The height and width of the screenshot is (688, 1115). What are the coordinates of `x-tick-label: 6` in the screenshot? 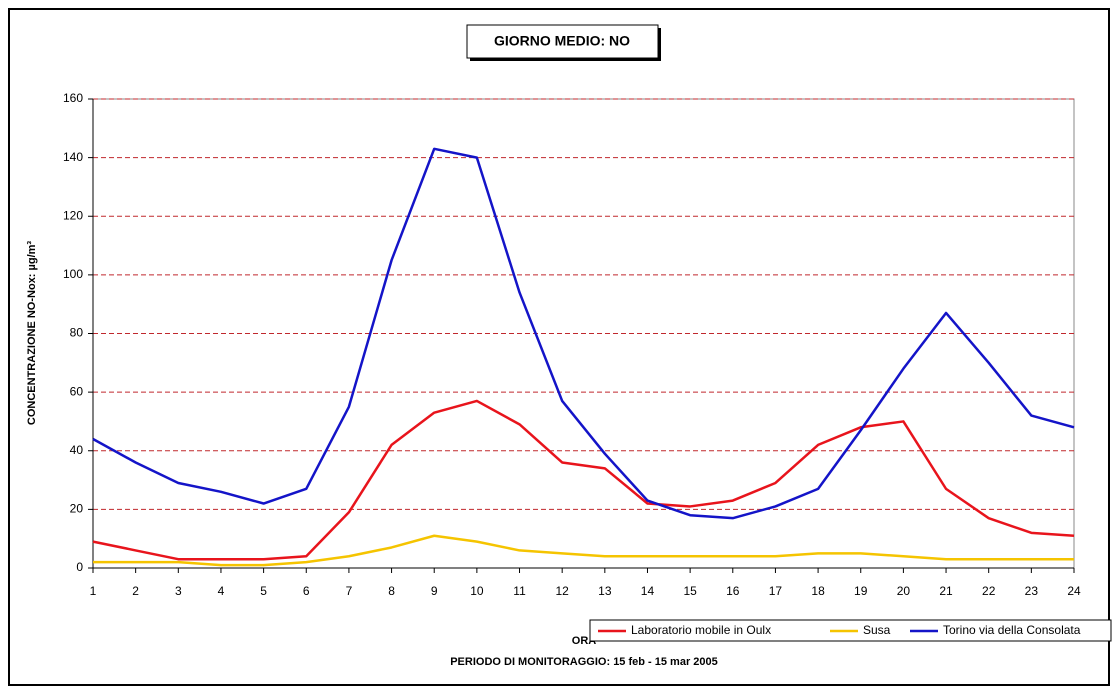 It's located at (306, 591).